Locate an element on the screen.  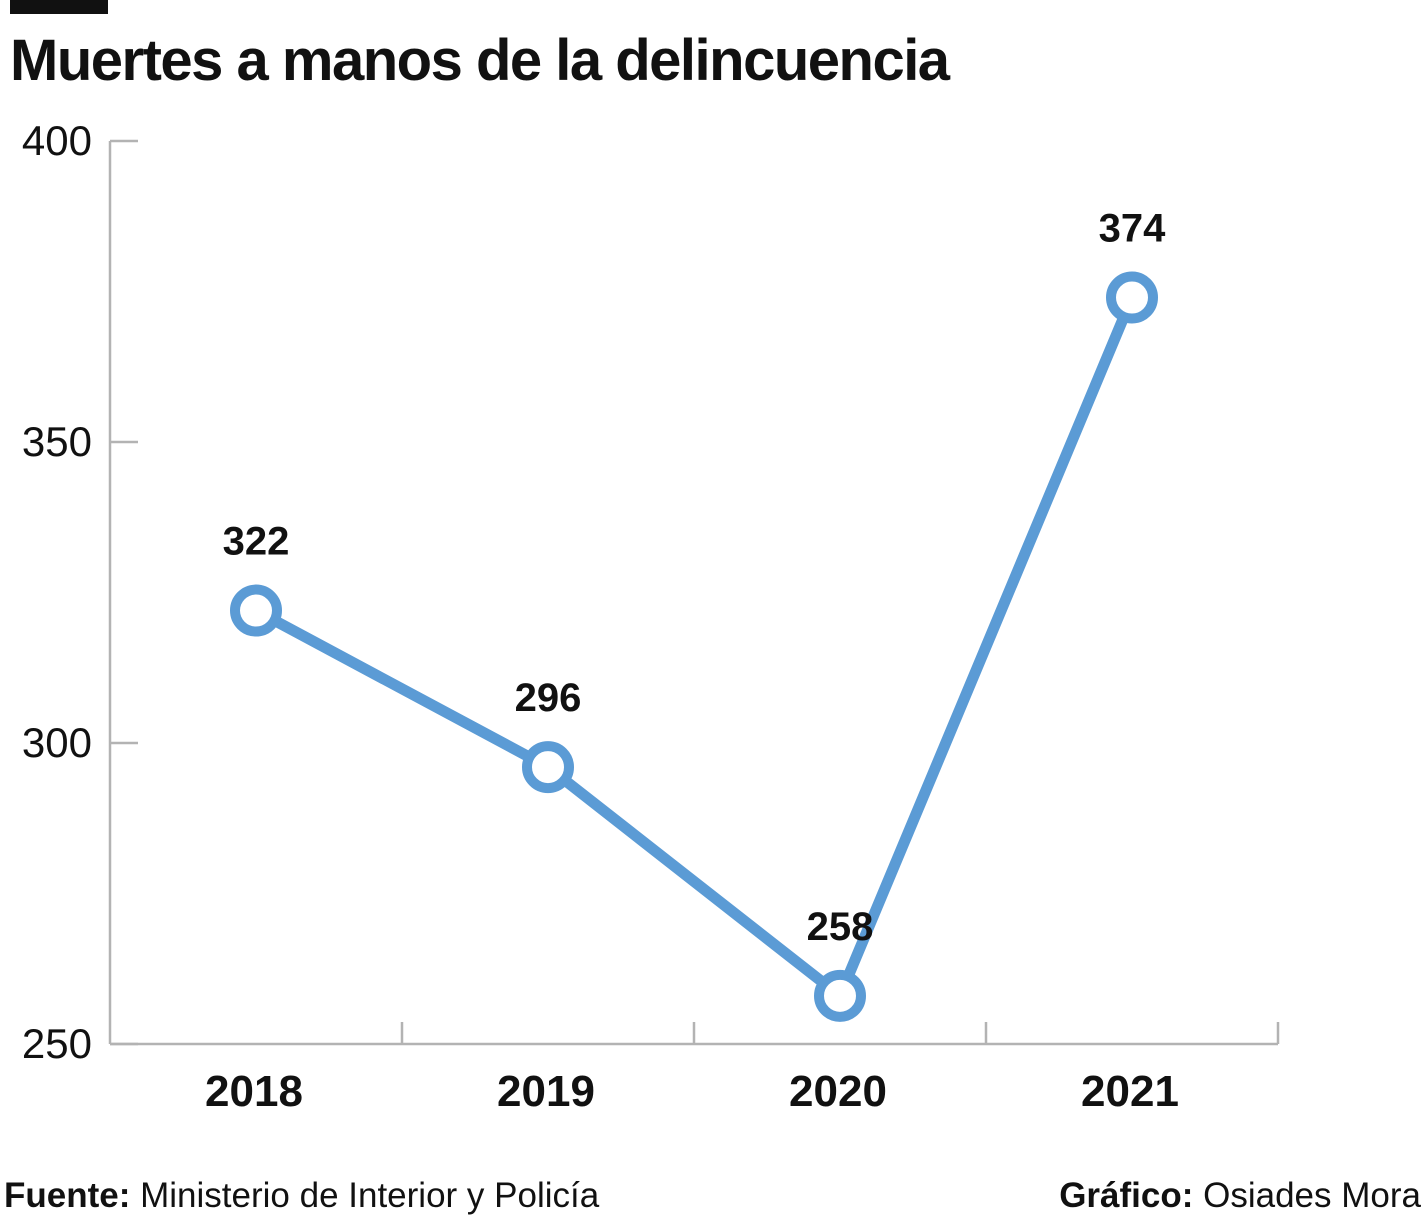
data-label: 258 is located at coordinates (840, 927).